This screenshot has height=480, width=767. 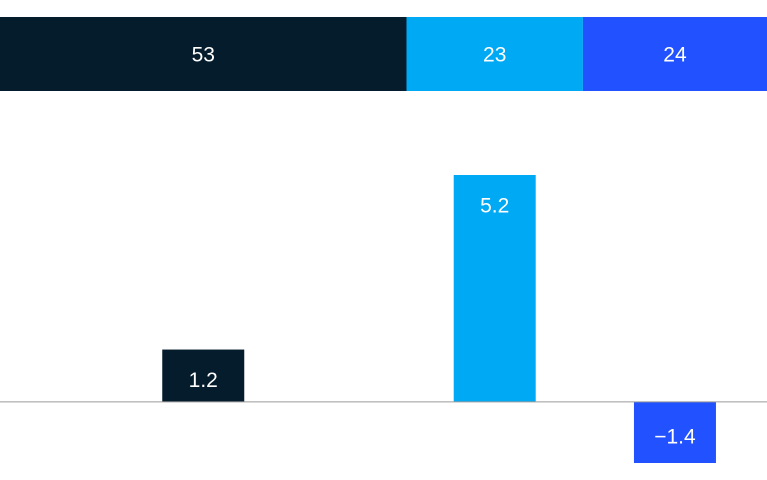 I want to click on segment-label: 53, so click(x=203, y=55).